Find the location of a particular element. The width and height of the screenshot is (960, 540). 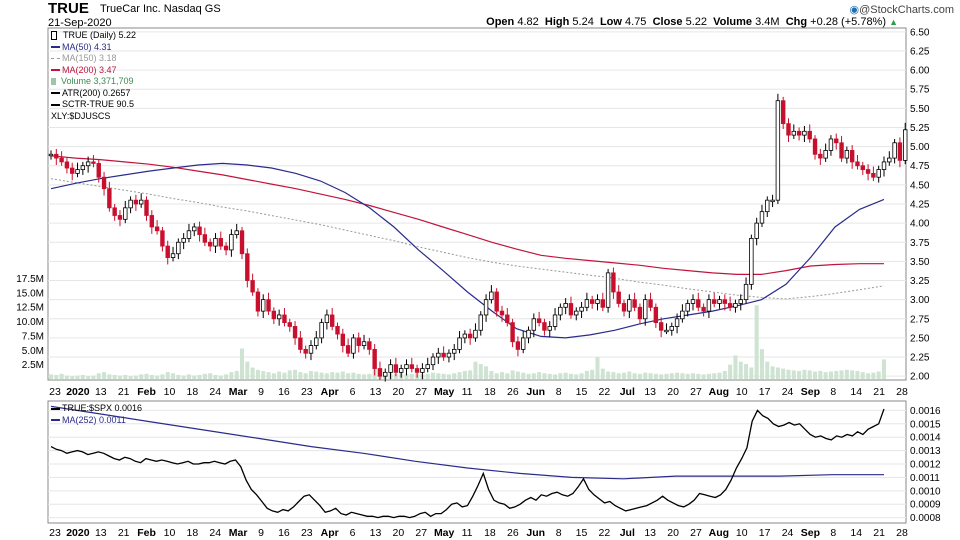

legend-entry: MA(200) 3.47 is located at coordinates (93, 71).